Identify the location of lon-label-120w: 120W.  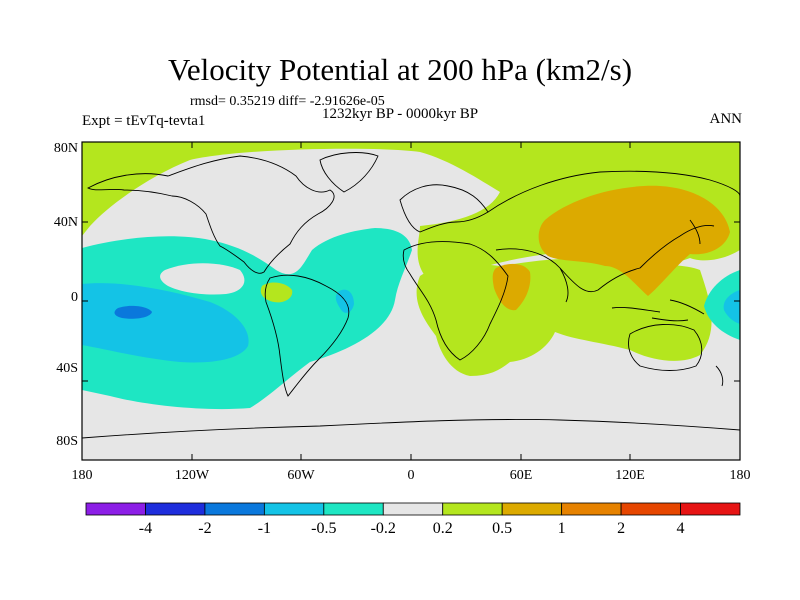
(192, 475).